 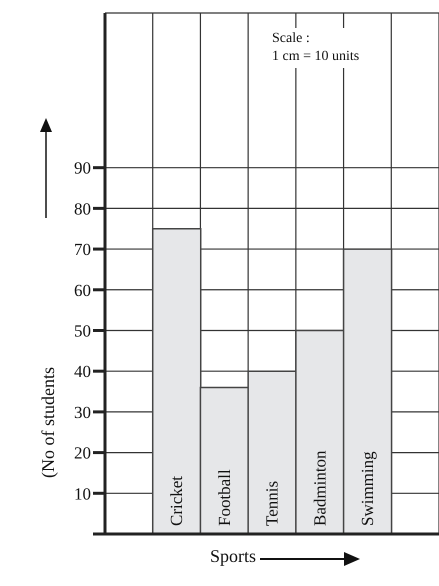 What do you see at coordinates (82, 290) in the screenshot?
I see `y-tick-label: 60` at bounding box center [82, 290].